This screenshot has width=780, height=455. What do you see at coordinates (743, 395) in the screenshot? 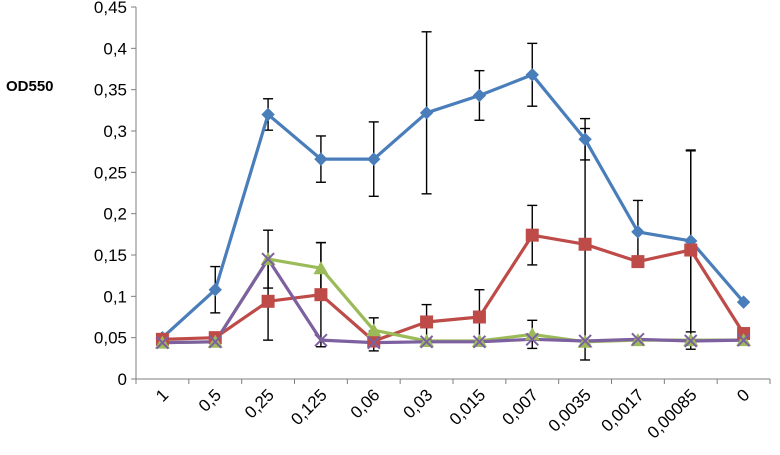
I see `x-tick-label: 0` at bounding box center [743, 395].